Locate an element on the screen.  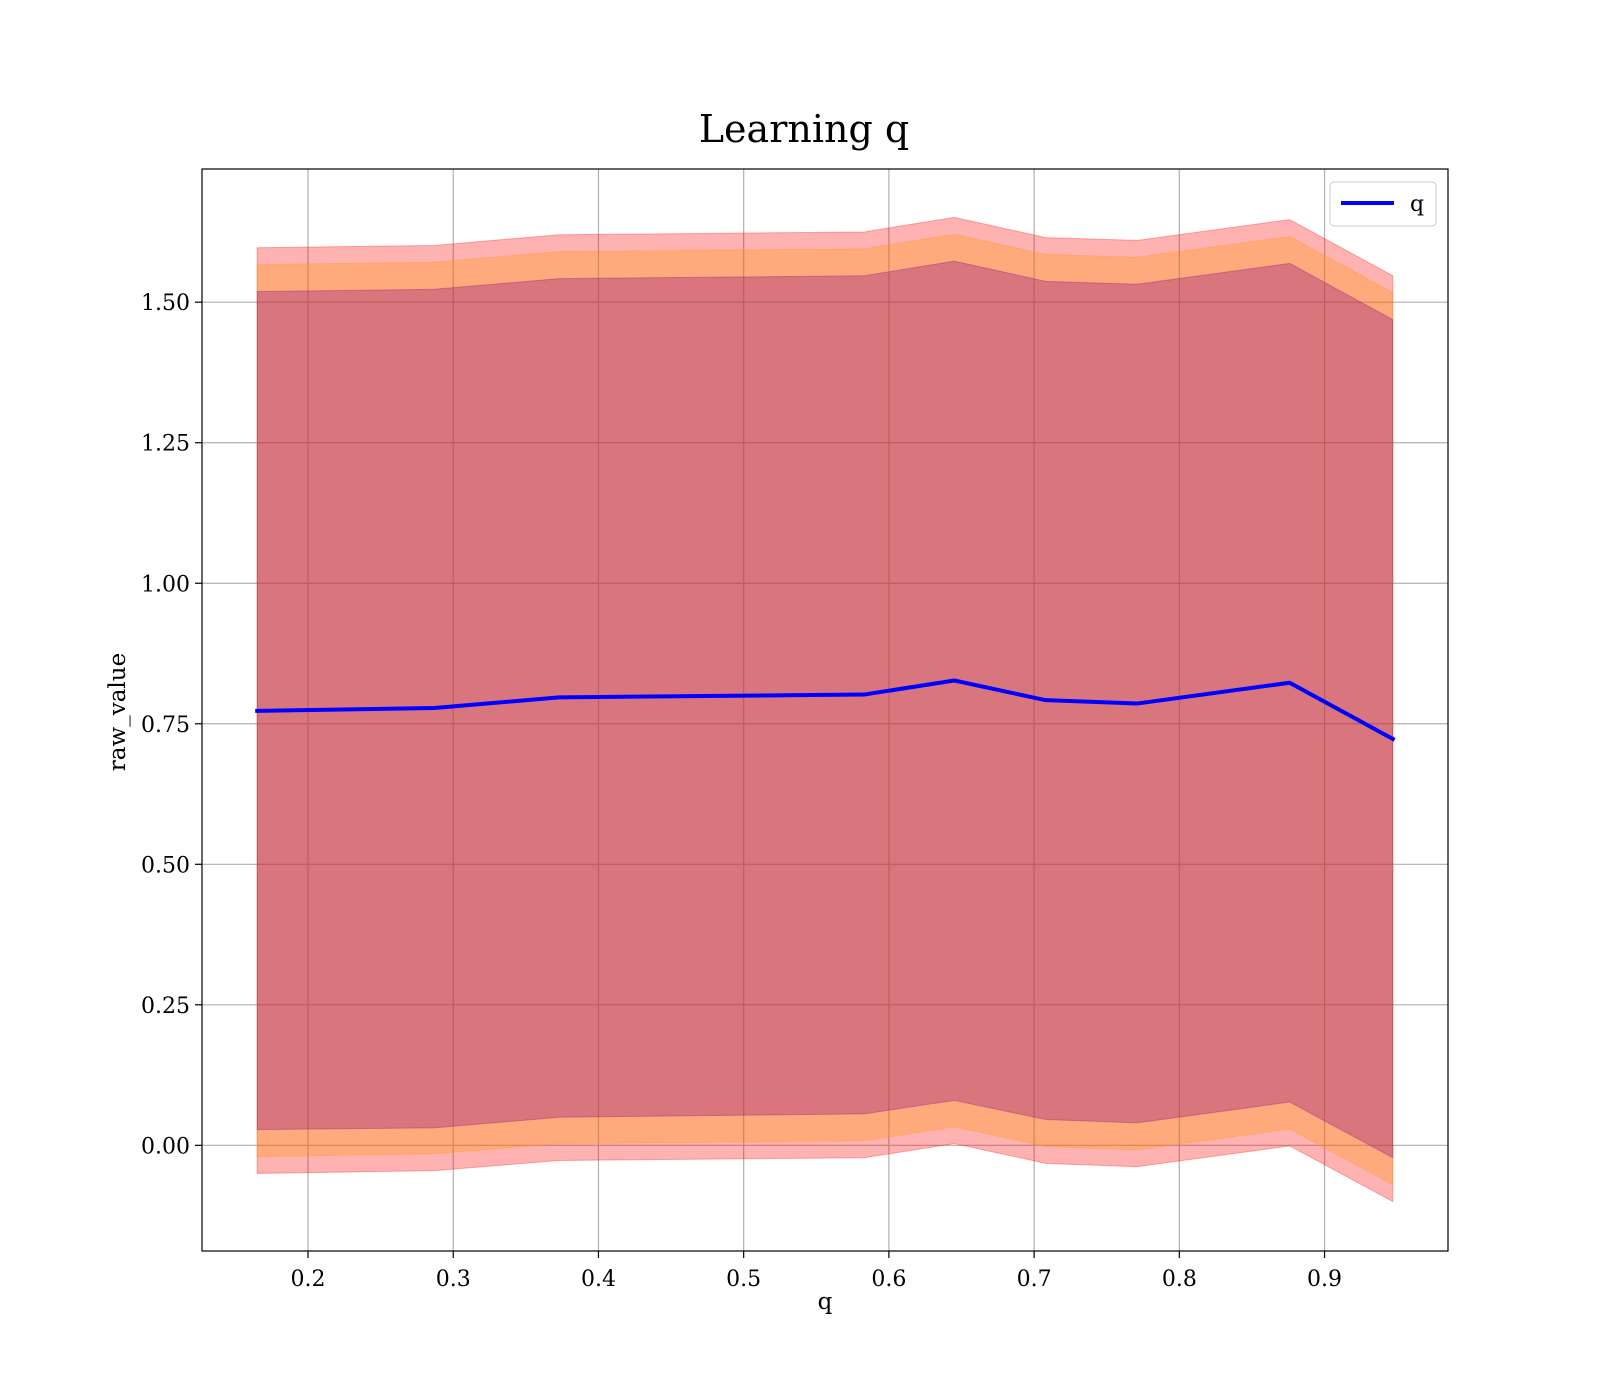
x-tick-label: 0.2 is located at coordinates (308, 1279).